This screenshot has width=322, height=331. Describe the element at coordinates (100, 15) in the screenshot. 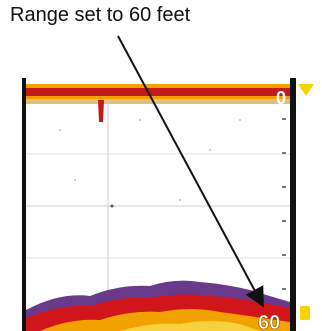

I see `annotation-label: Range set to 60 feet` at that location.